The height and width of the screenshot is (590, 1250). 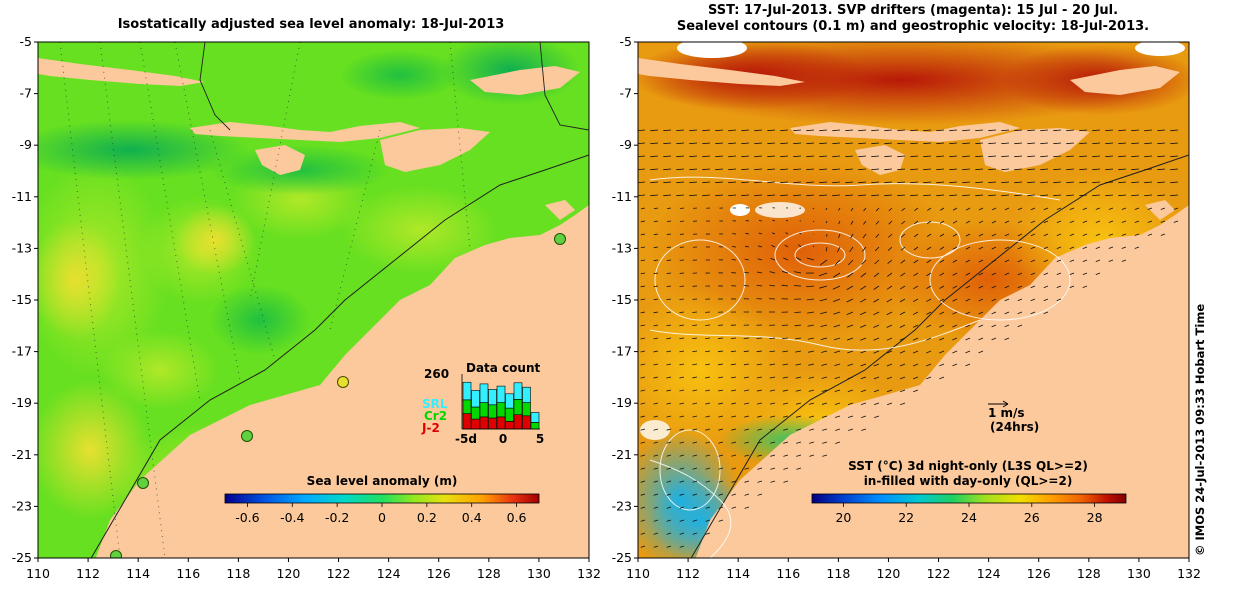 What do you see at coordinates (436, 374) in the screenshot?
I see `inset-max-label: 260` at bounding box center [436, 374].